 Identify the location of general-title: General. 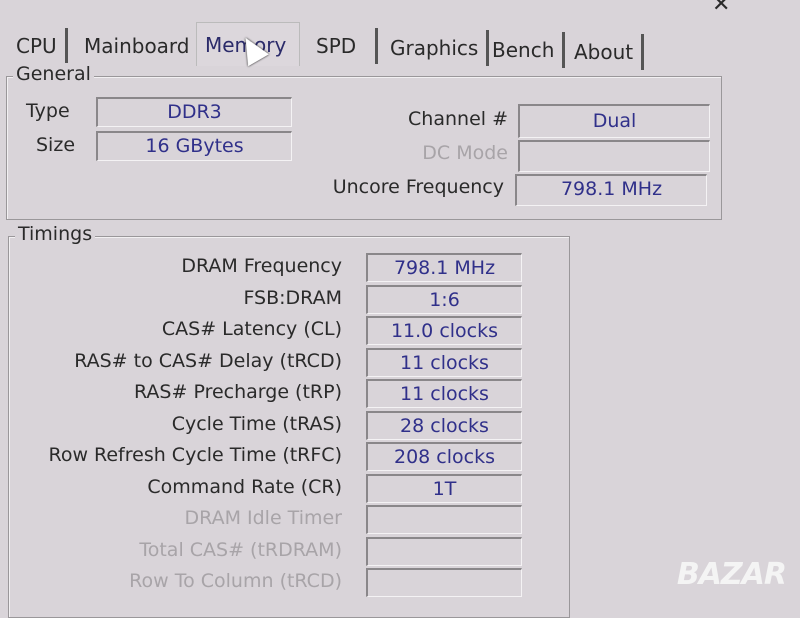
(53, 74).